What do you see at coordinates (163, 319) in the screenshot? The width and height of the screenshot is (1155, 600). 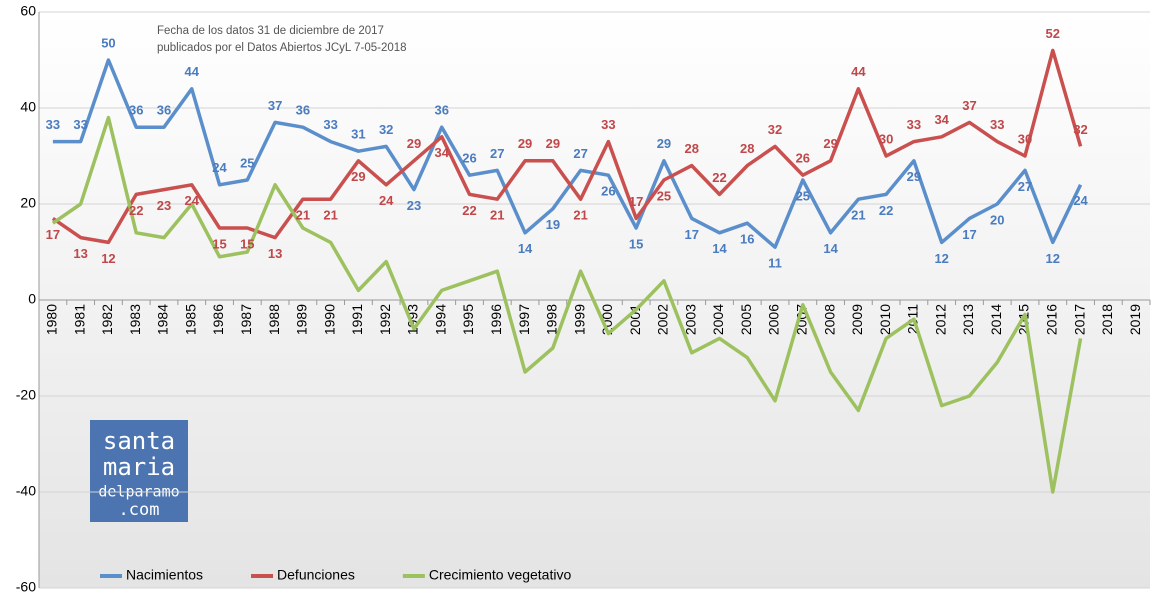 I see `x-tick-label: 1984` at bounding box center [163, 319].